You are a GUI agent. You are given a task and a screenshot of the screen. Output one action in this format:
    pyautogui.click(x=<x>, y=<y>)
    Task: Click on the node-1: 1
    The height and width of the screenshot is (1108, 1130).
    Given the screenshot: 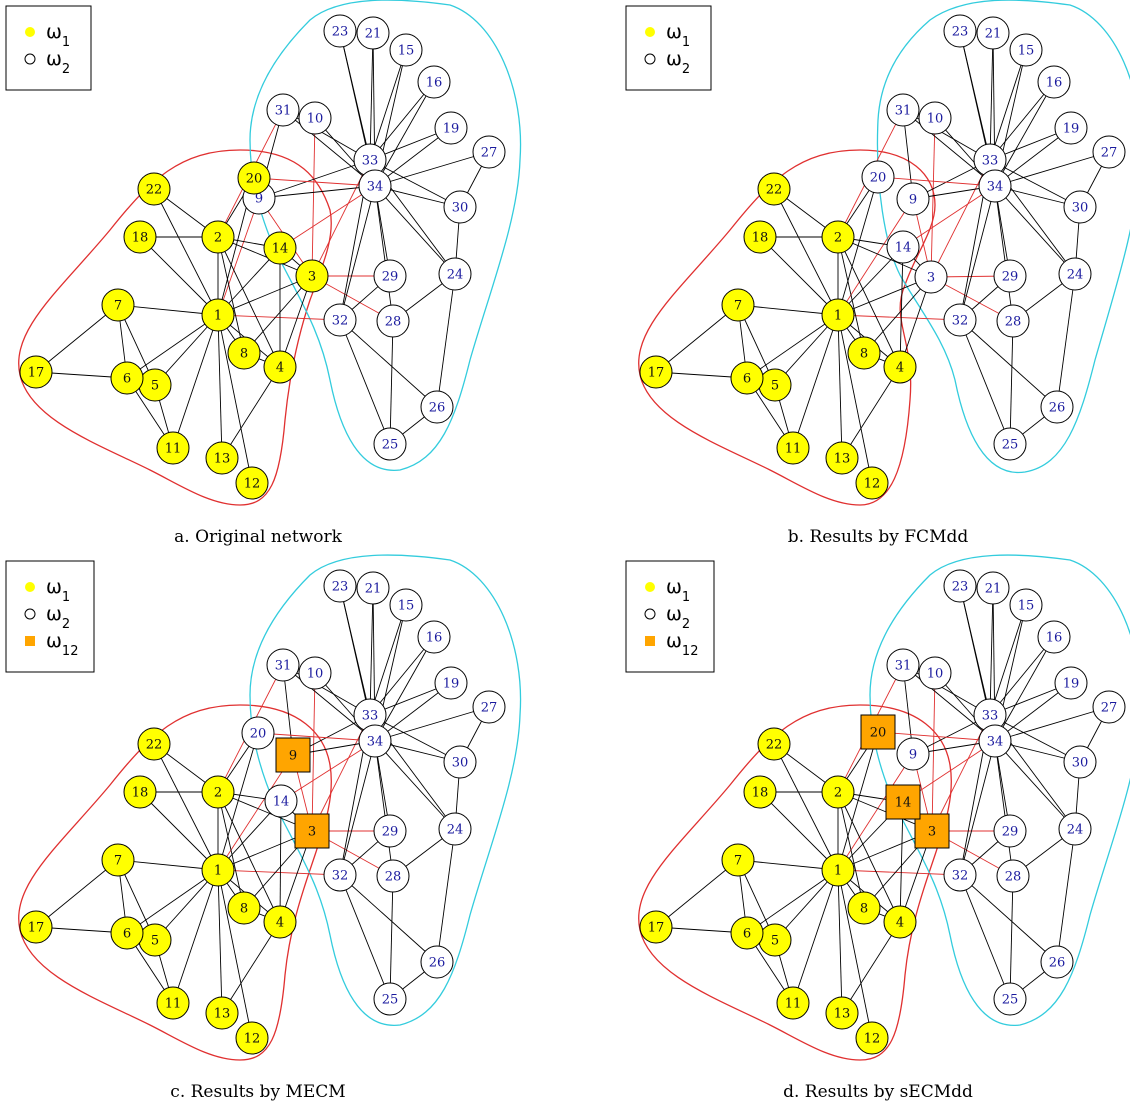 What is the action you would take?
    pyautogui.click(x=838, y=315)
    